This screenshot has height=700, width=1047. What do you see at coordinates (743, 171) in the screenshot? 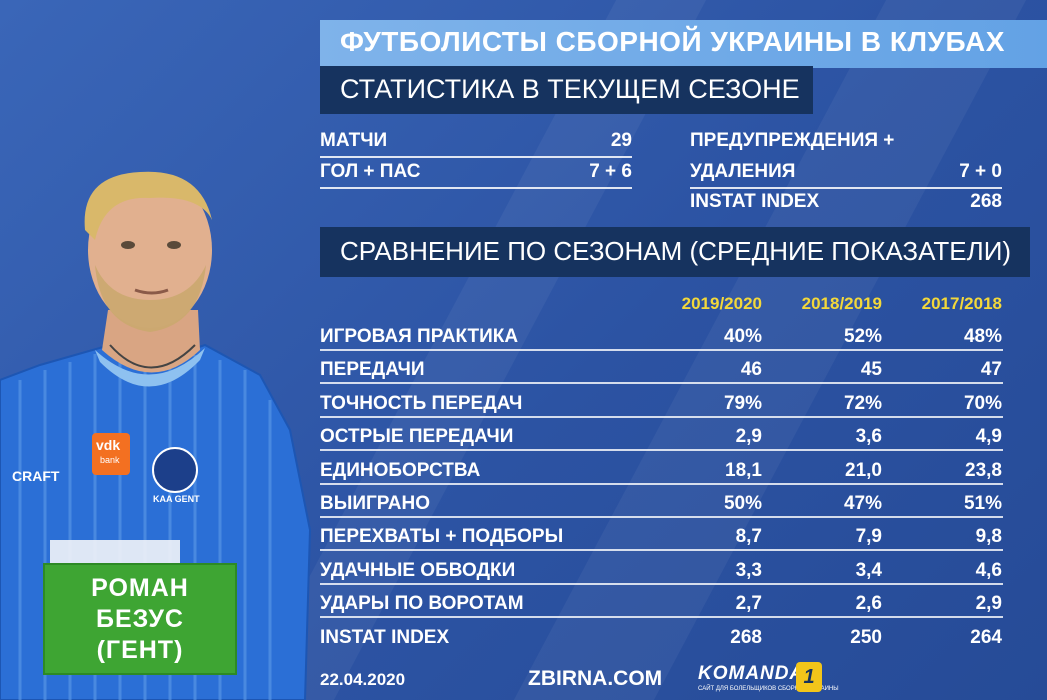
I see `cards-label-2: УДАЛЕНИЯ` at bounding box center [743, 171].